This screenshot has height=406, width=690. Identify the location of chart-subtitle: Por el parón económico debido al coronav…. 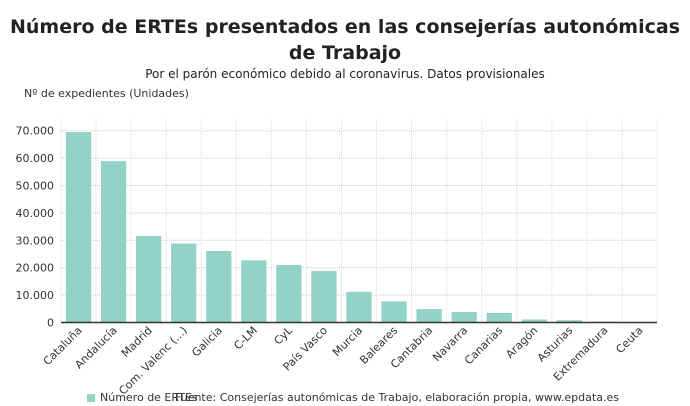
(345, 74).